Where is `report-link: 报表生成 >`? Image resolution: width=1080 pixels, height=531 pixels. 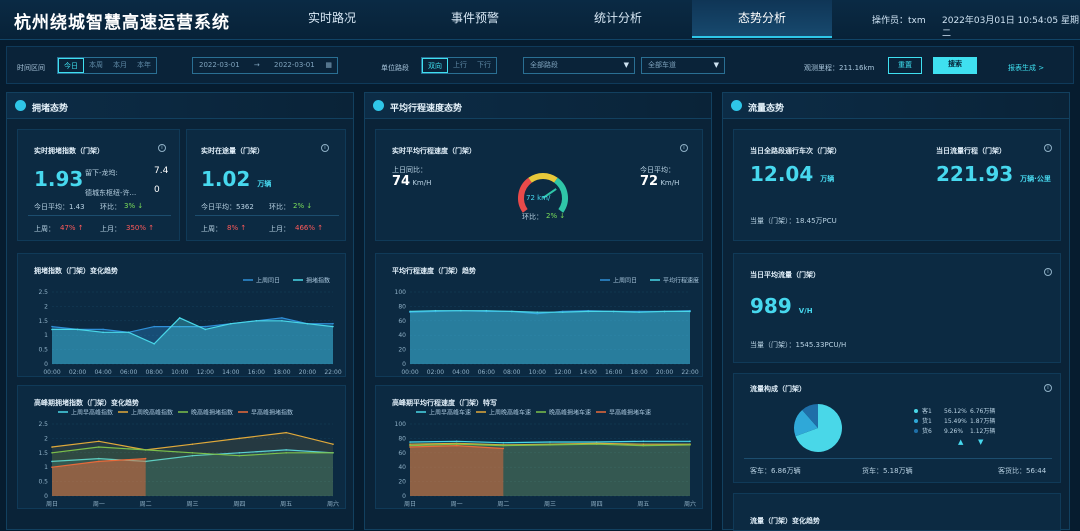
report-link: 报表生成 > is located at coordinates (1026, 68).